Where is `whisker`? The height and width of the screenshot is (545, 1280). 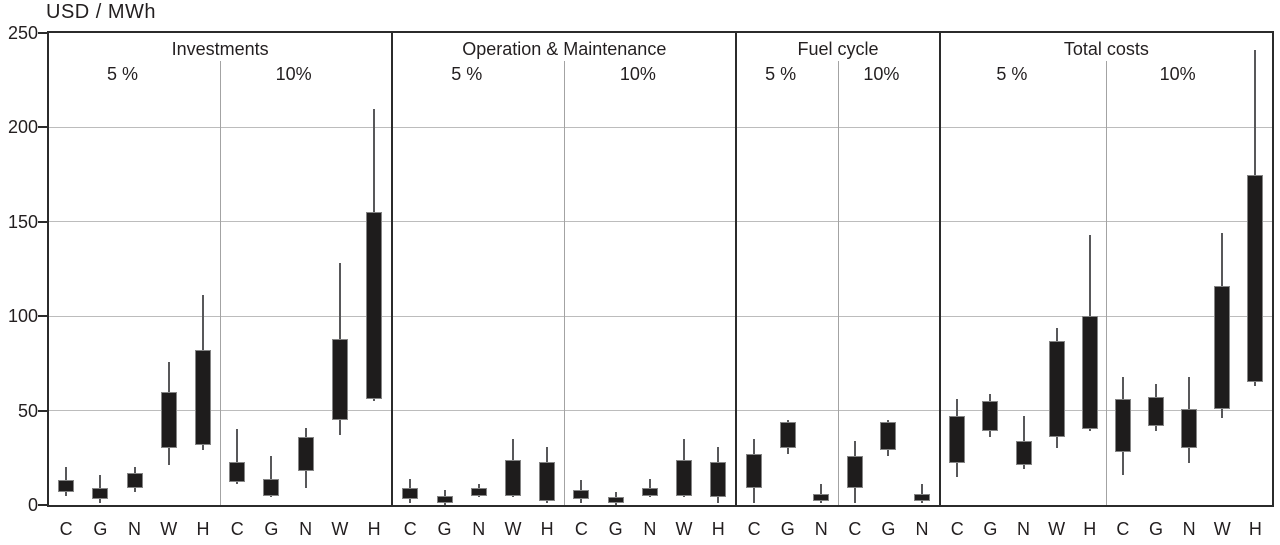
whisker is located at coordinates (271, 476).